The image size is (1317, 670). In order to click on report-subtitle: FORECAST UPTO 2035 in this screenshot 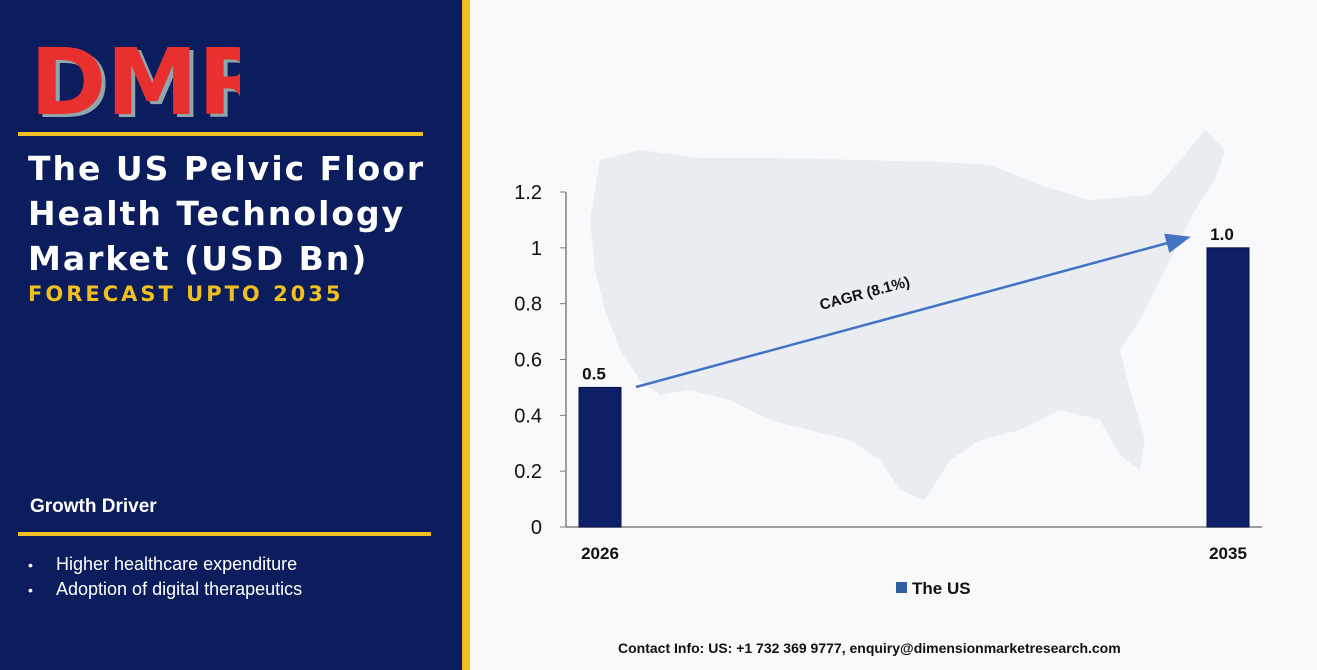, I will do `click(186, 294)`.